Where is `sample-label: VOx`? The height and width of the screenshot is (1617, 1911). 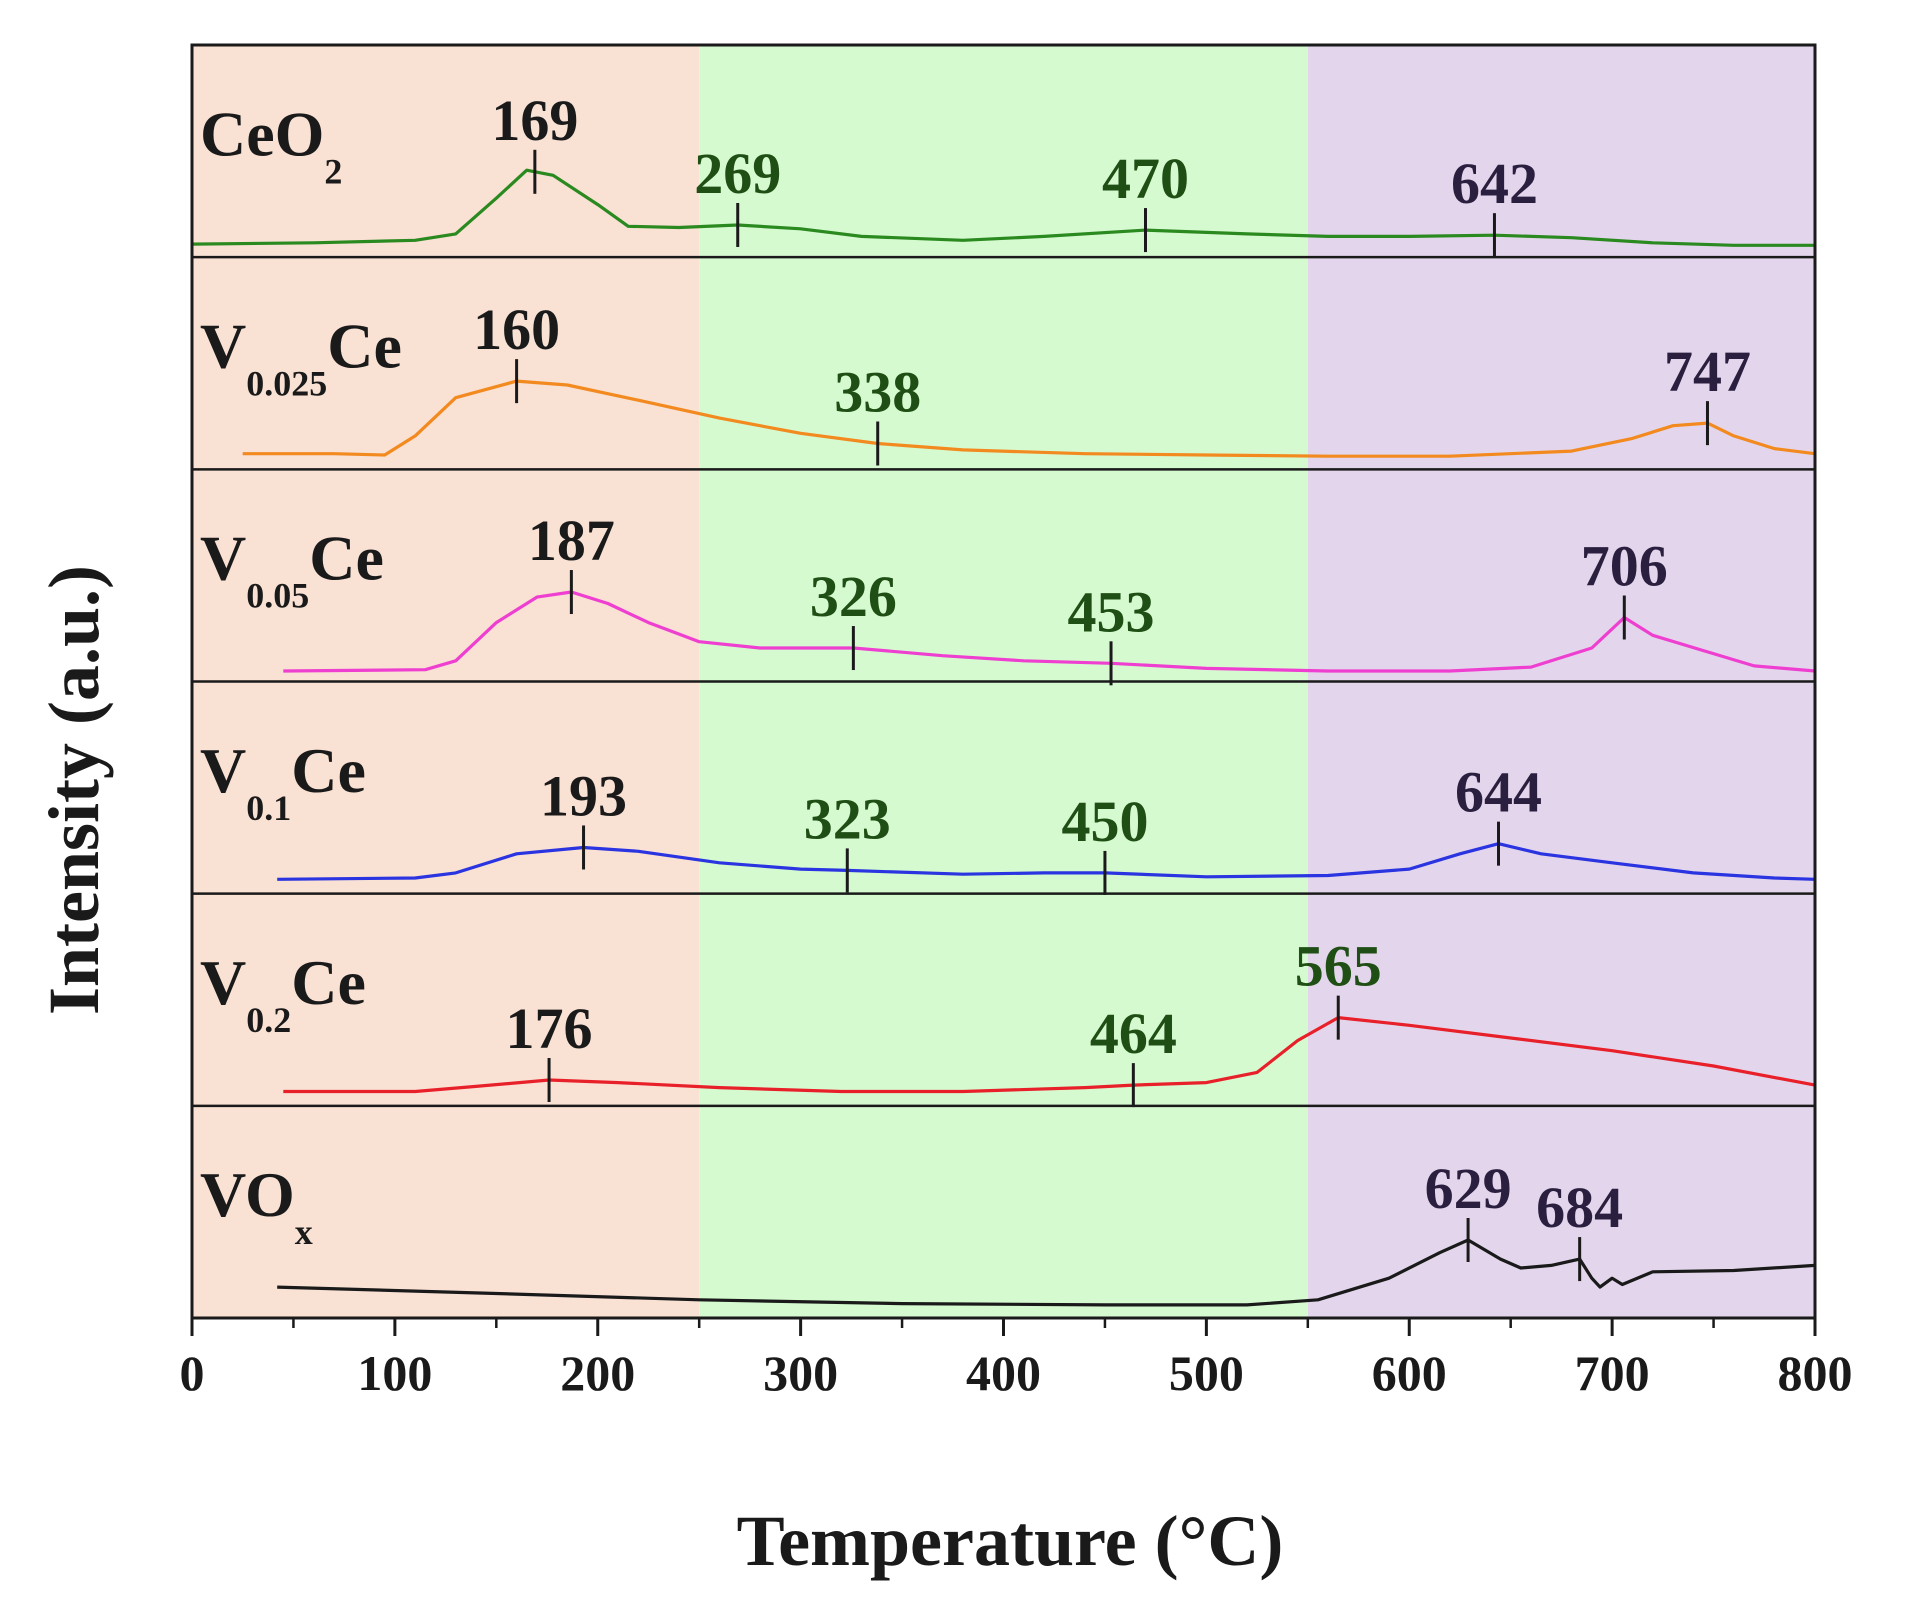 sample-label: VOx is located at coordinates (256, 1205).